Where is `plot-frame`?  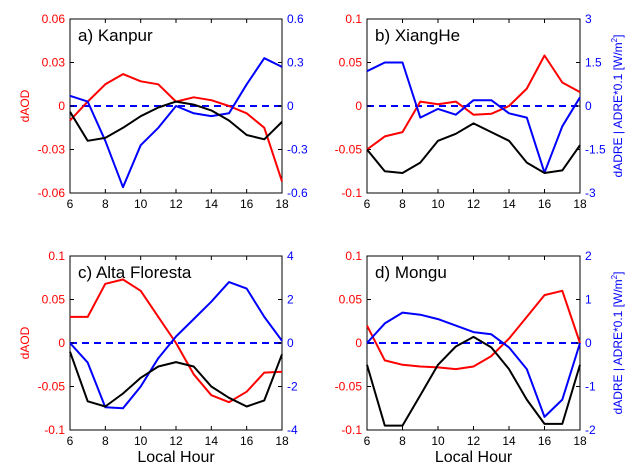
plot-frame is located at coordinates (473, 106).